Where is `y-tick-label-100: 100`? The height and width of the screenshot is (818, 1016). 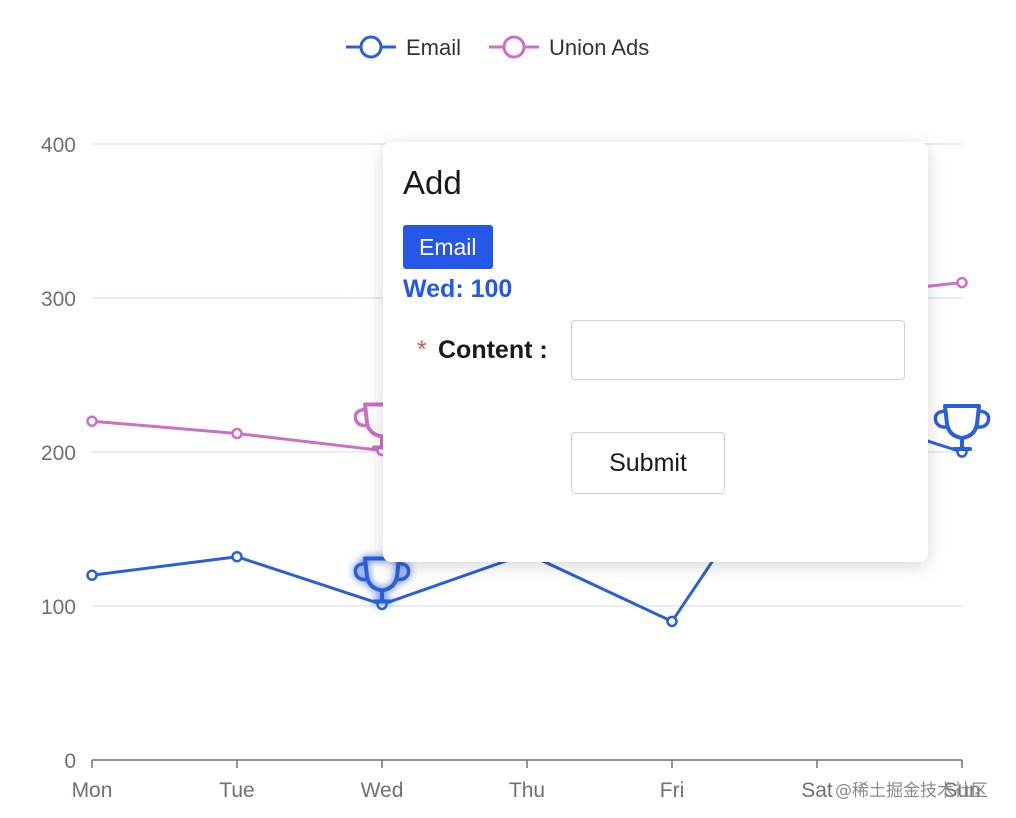
y-tick-label-100: 100 is located at coordinates (58, 607).